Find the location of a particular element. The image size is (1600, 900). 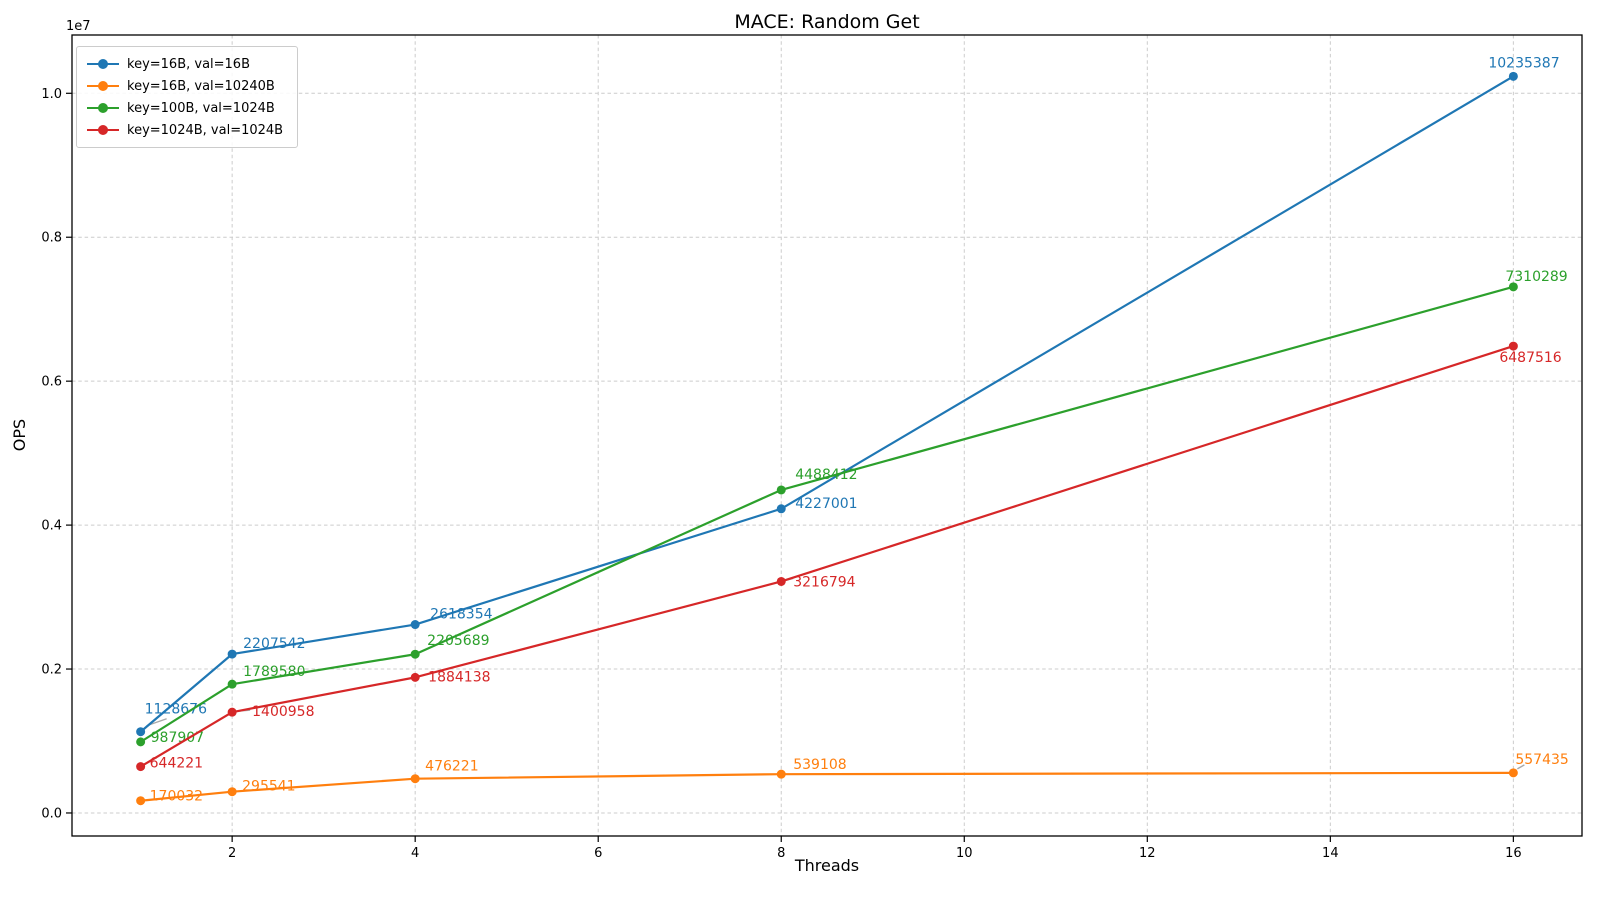

x-tick-label: 16 is located at coordinates (1513, 853).